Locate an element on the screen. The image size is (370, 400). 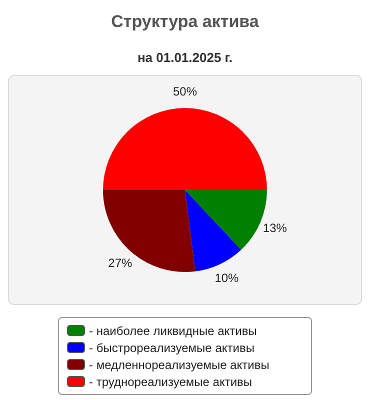
legend-label: - быстрореализуемые активы is located at coordinates (171, 347).